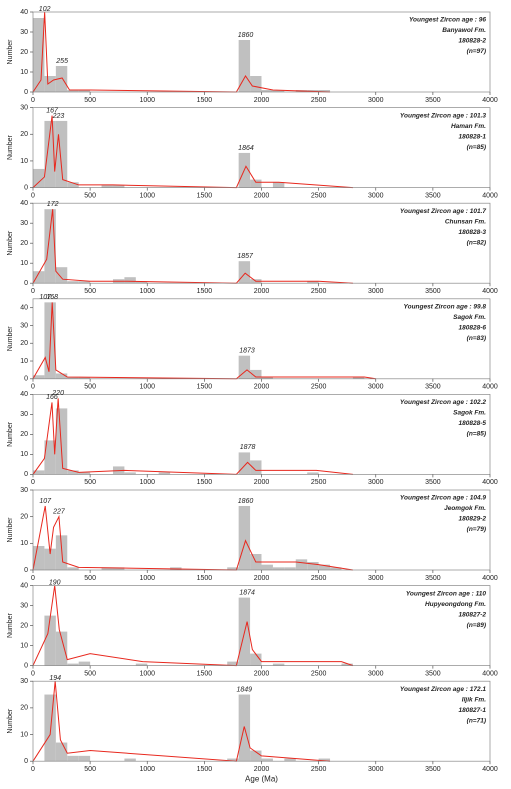 This screenshot has width=511, height=789. Describe the element at coordinates (443, 689) in the screenshot. I see `sample-note: Youngest Zircon age : 172.1` at that location.